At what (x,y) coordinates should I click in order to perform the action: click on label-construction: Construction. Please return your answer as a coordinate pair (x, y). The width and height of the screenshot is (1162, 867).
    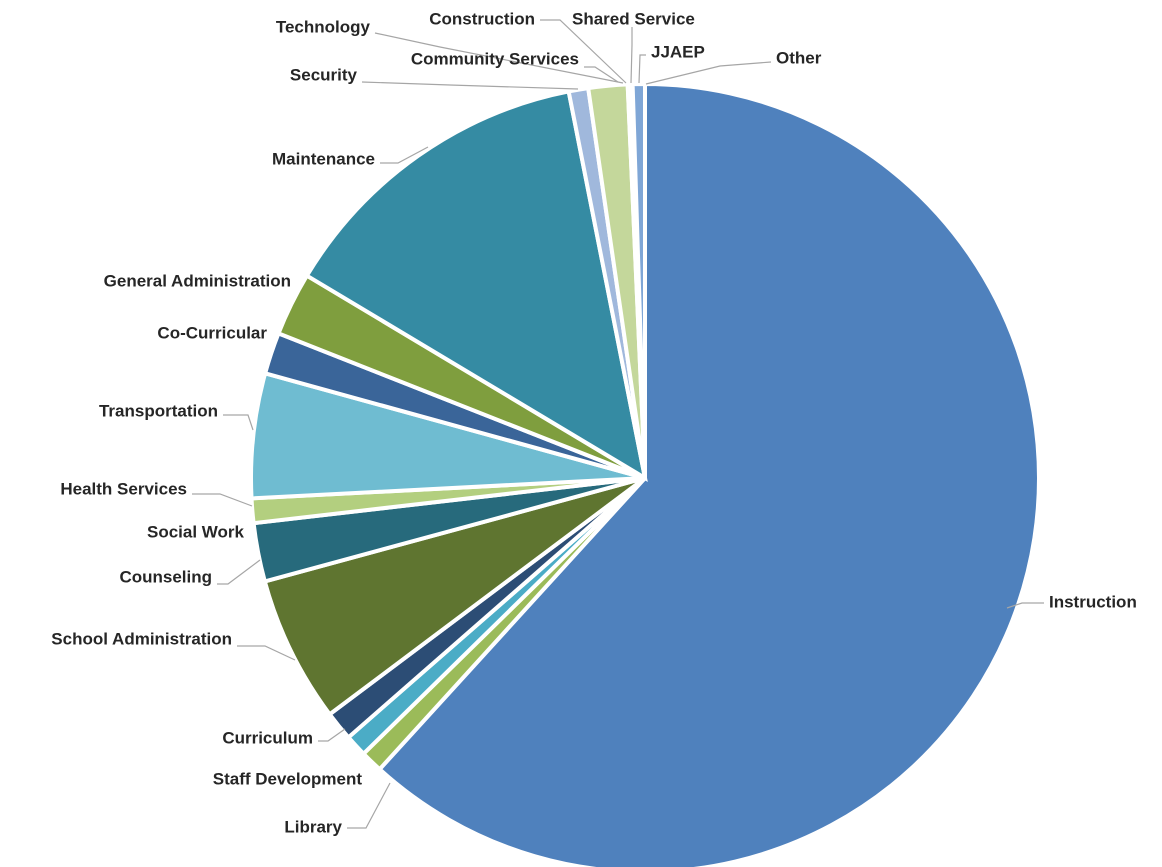
    Looking at the image, I should click on (482, 18).